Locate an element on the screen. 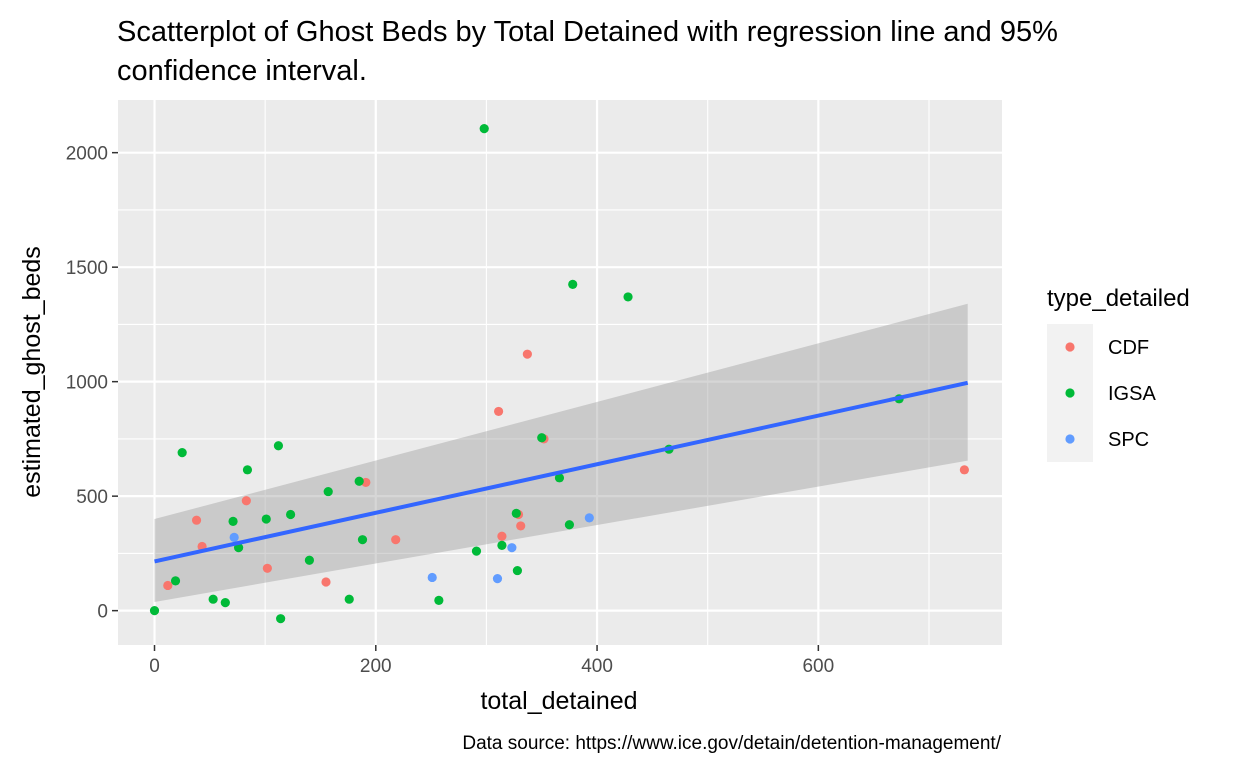 This screenshot has width=1248, height=768. legend-key-cdf is located at coordinates (1070, 347).